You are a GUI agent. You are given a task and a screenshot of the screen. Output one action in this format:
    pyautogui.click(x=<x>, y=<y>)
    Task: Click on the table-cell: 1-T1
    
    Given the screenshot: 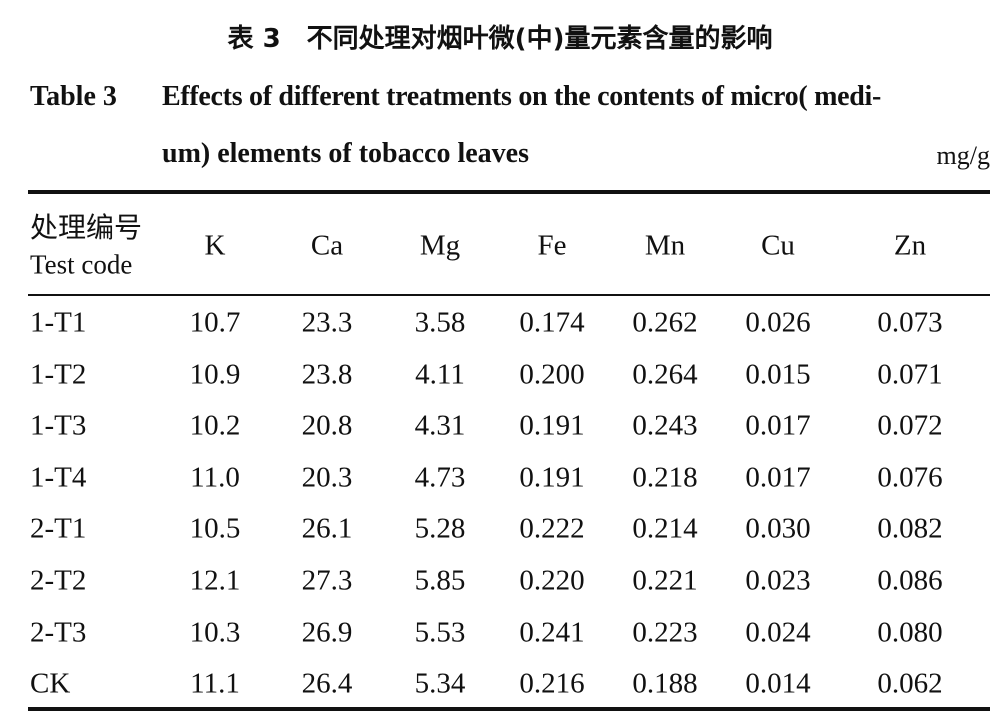 What is the action you would take?
    pyautogui.click(x=58, y=322)
    